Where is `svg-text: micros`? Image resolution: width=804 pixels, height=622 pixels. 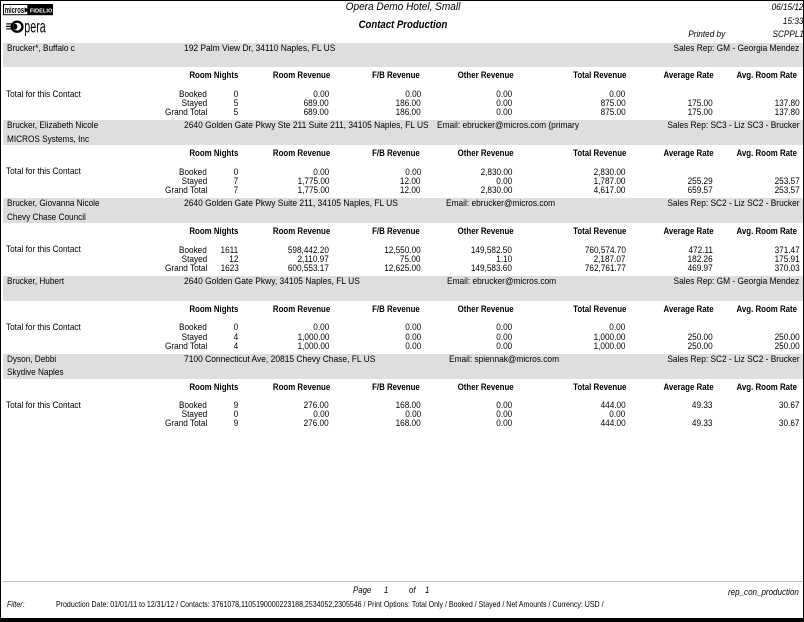 svg-text: micros is located at coordinates (14, 9).